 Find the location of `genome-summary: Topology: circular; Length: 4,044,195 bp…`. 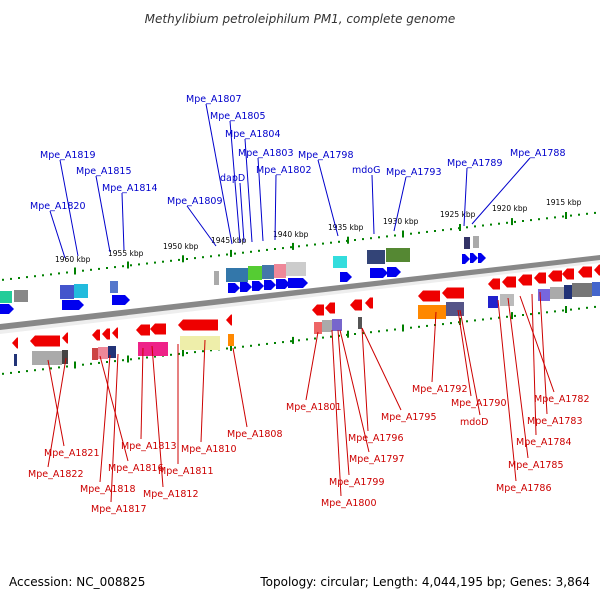

genome-summary: Topology: circular; Length: 4,044,195 bp… is located at coordinates (424, 582).